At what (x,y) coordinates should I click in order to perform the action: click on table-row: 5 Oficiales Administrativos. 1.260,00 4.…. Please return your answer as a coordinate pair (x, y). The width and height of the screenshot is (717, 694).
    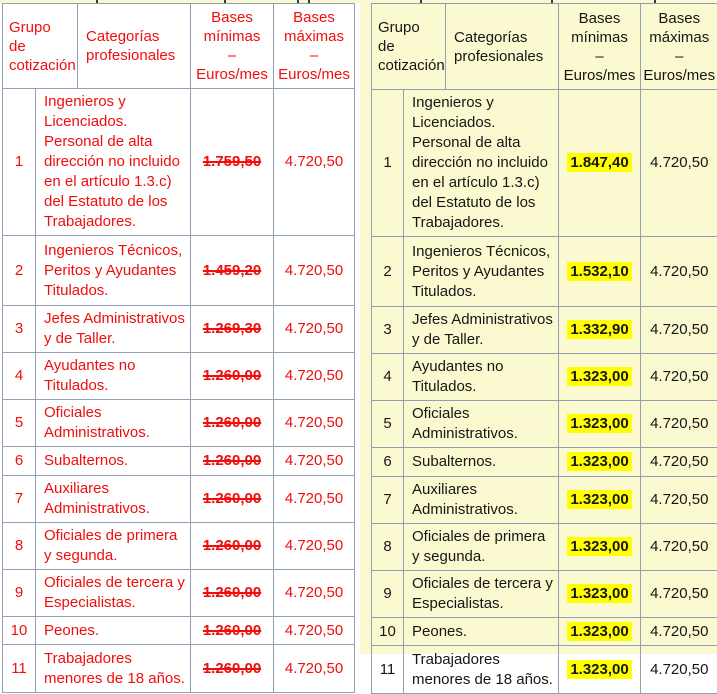
    Looking at the image, I should click on (179, 423).